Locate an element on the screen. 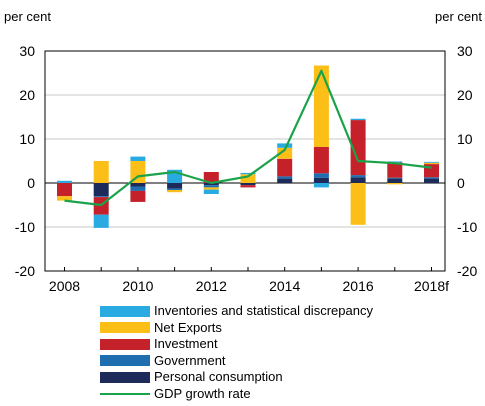 The image size is (485, 406). legend-swatch-personal-consumption is located at coordinates (125, 377).